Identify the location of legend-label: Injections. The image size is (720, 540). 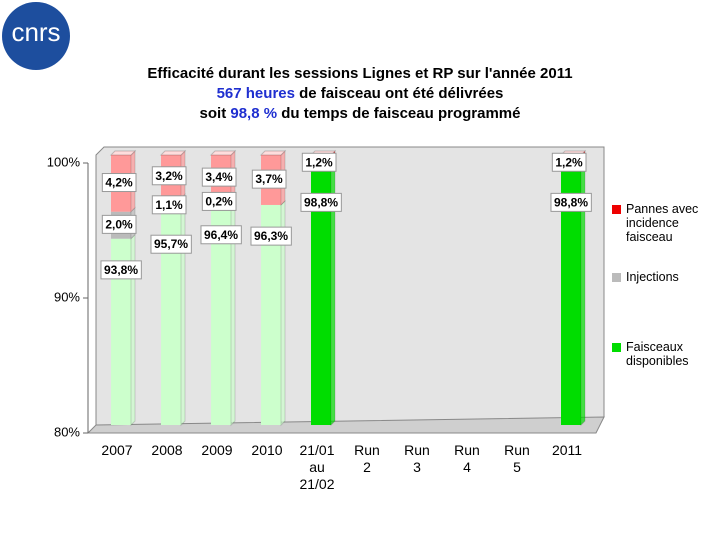
(652, 277).